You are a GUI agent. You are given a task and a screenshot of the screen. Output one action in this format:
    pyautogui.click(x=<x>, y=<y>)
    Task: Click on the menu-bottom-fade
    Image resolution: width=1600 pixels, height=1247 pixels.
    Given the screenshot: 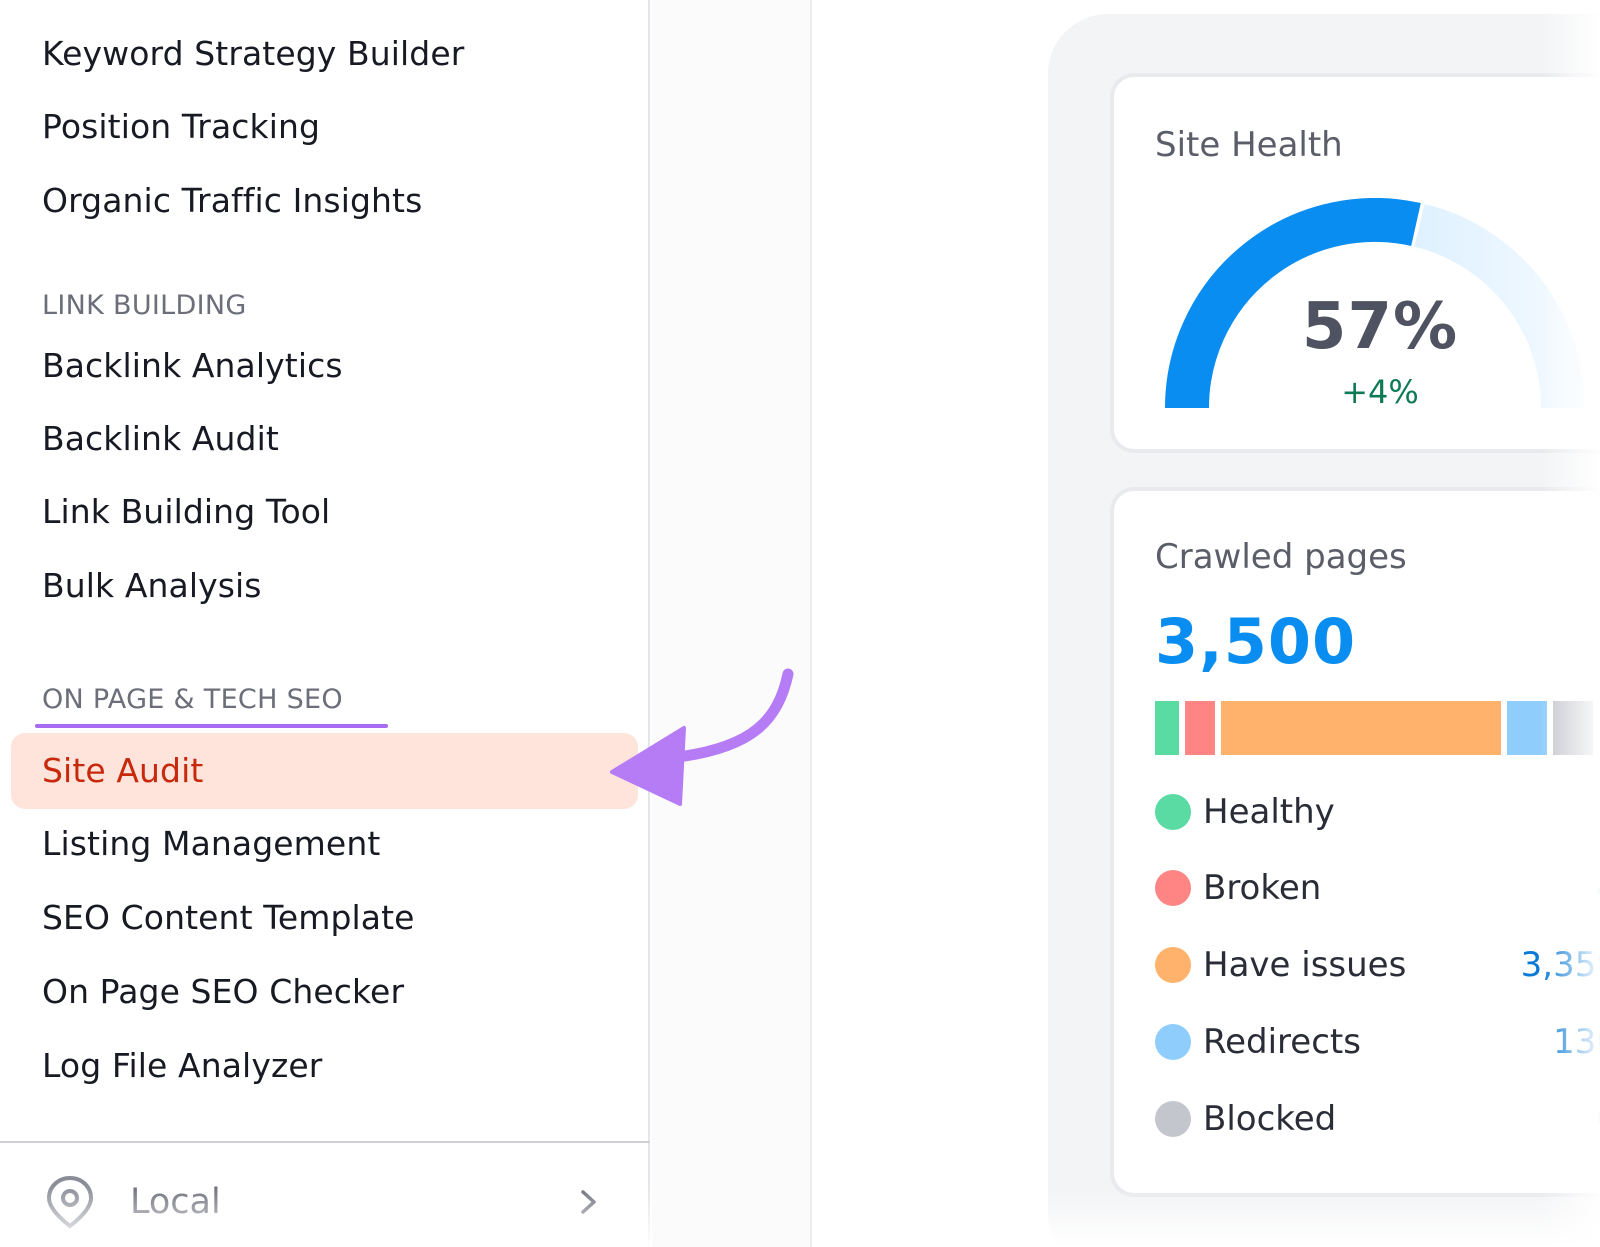 What is the action you would take?
    pyautogui.click(x=325, y=1216)
    